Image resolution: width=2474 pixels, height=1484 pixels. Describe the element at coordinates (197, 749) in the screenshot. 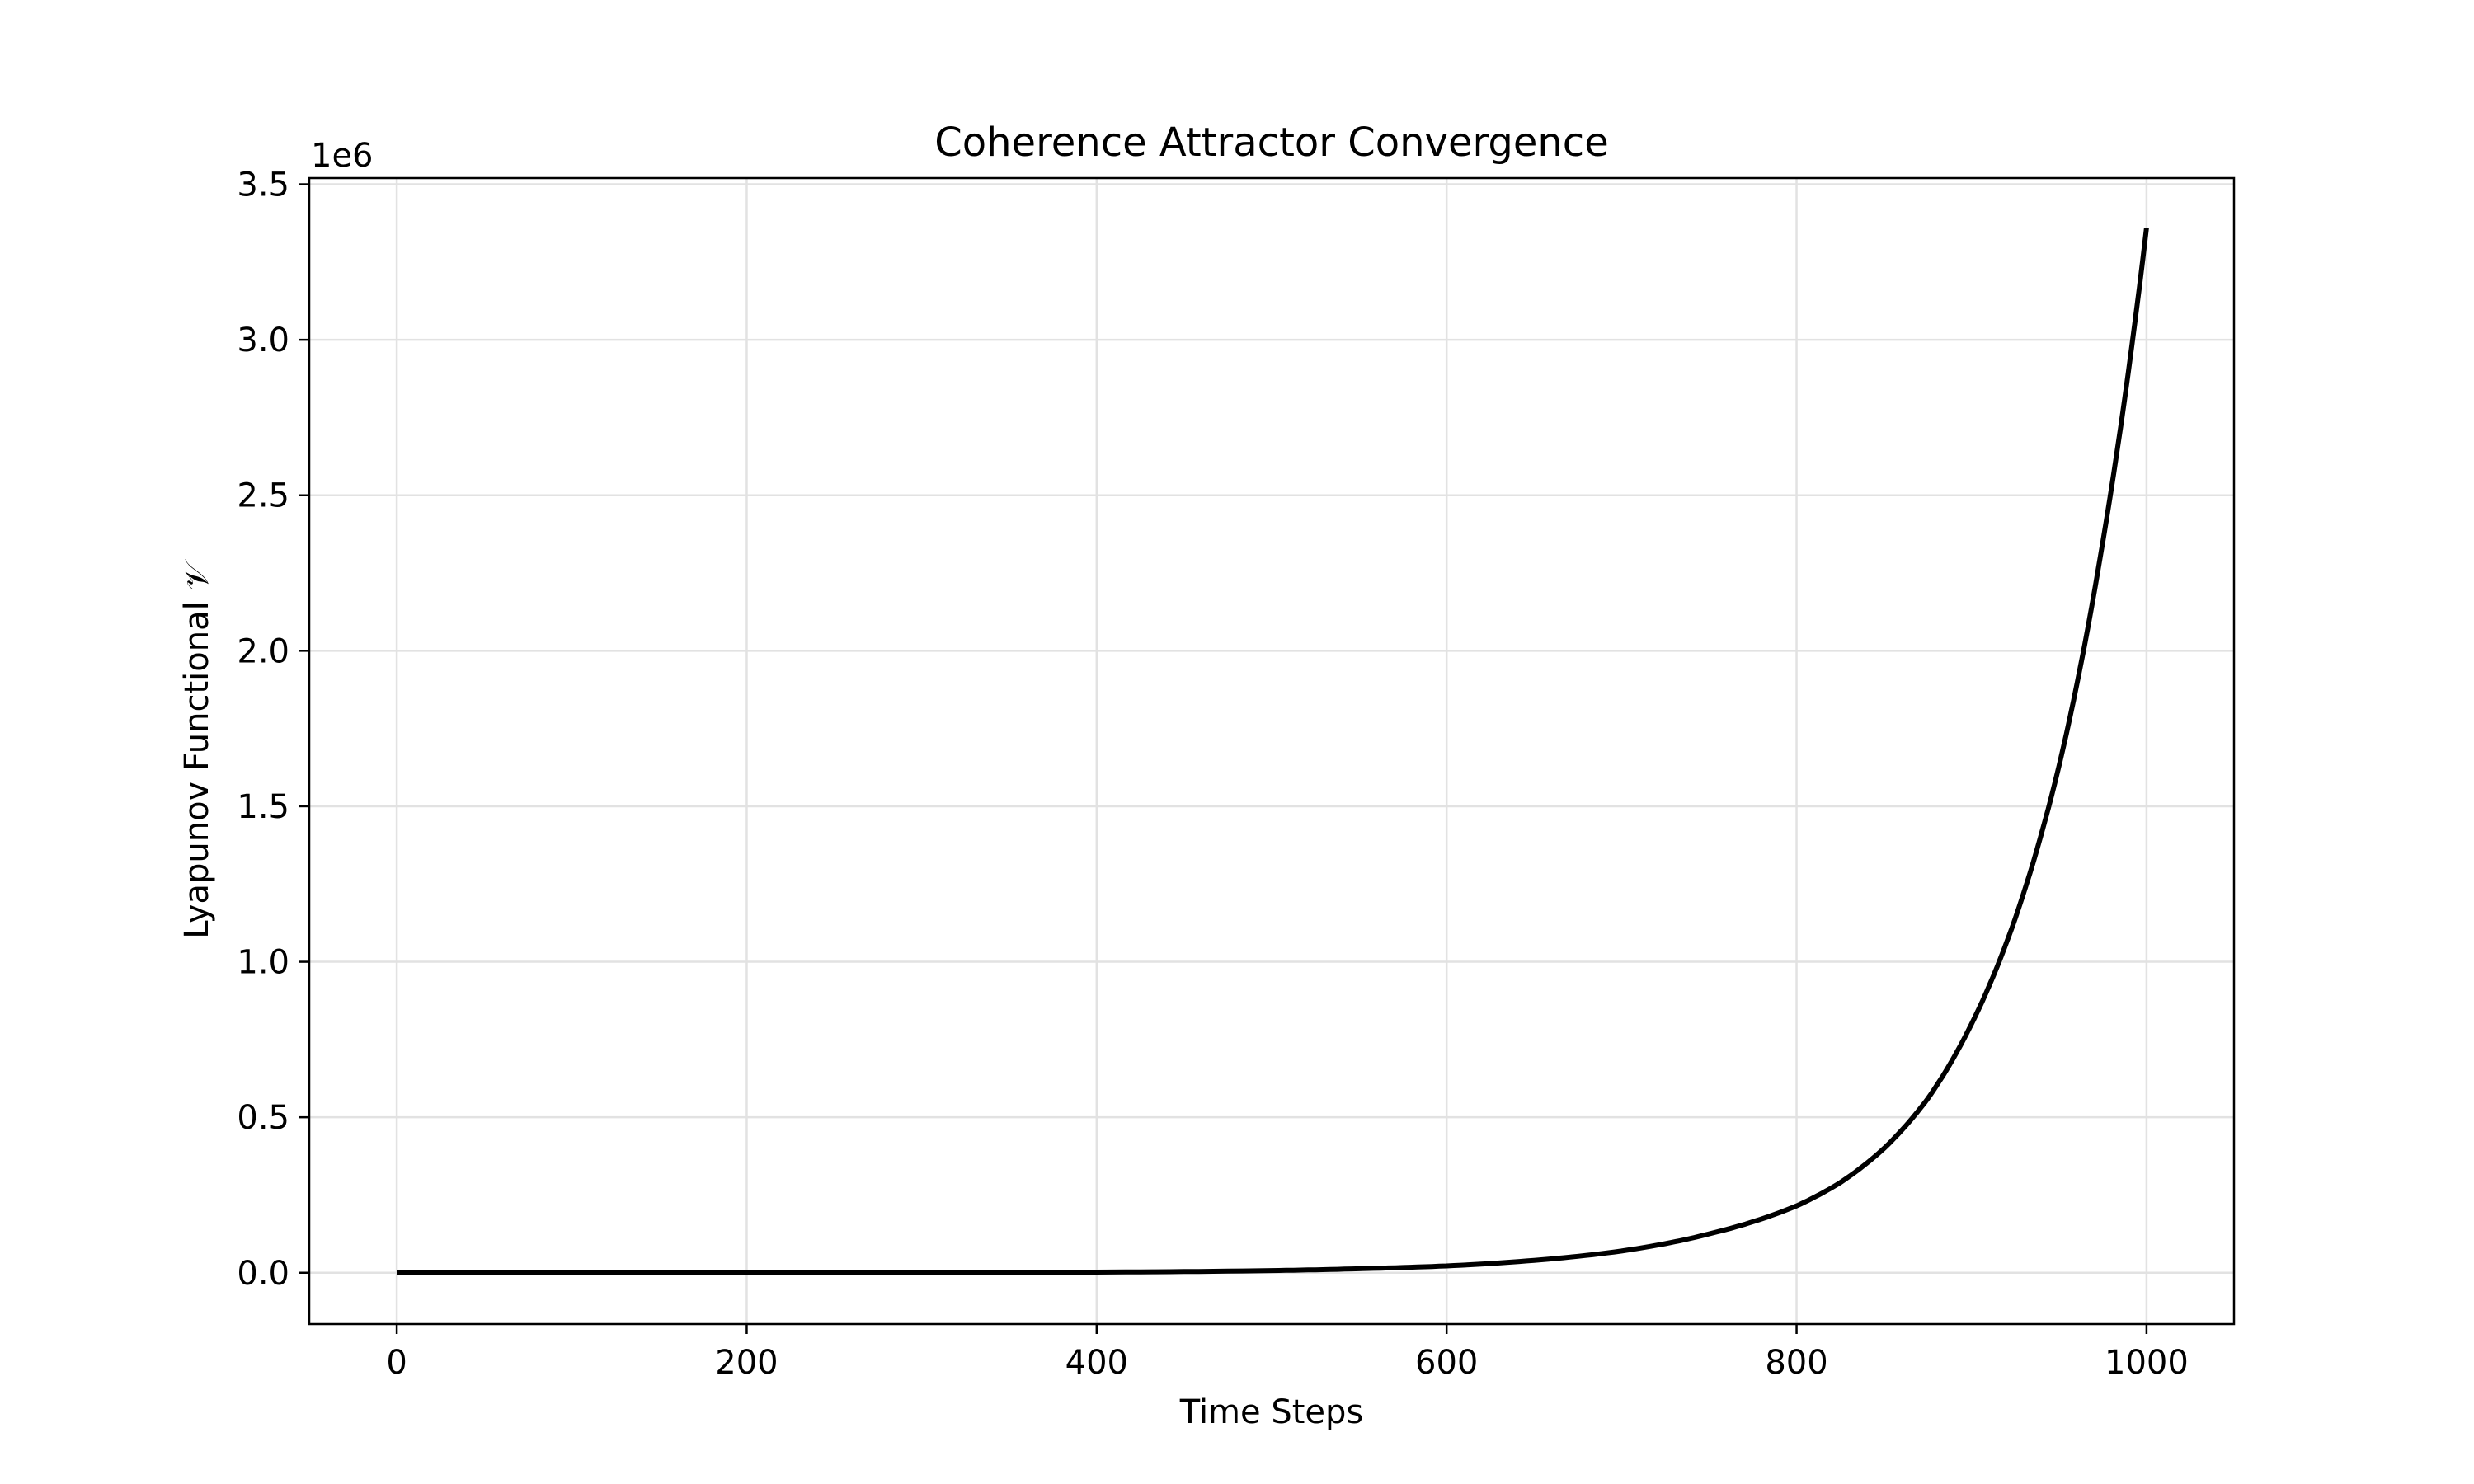

I see `y-axis-label: Lyapunov Functional 𝒱` at that location.